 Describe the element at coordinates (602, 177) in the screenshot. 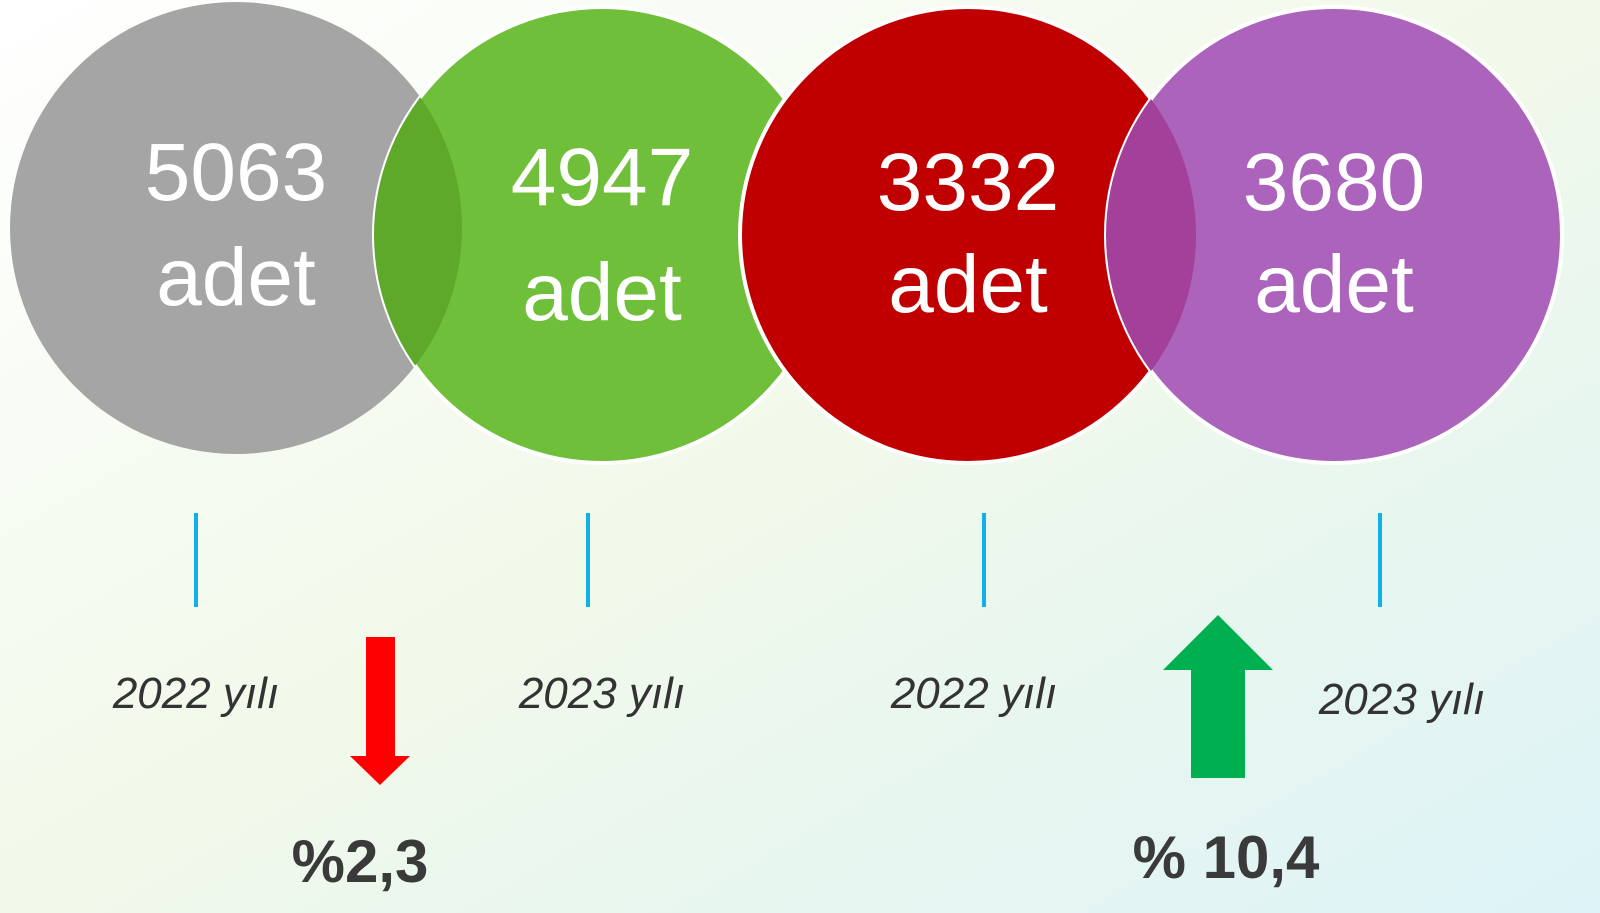

I see `value: 4947` at that location.